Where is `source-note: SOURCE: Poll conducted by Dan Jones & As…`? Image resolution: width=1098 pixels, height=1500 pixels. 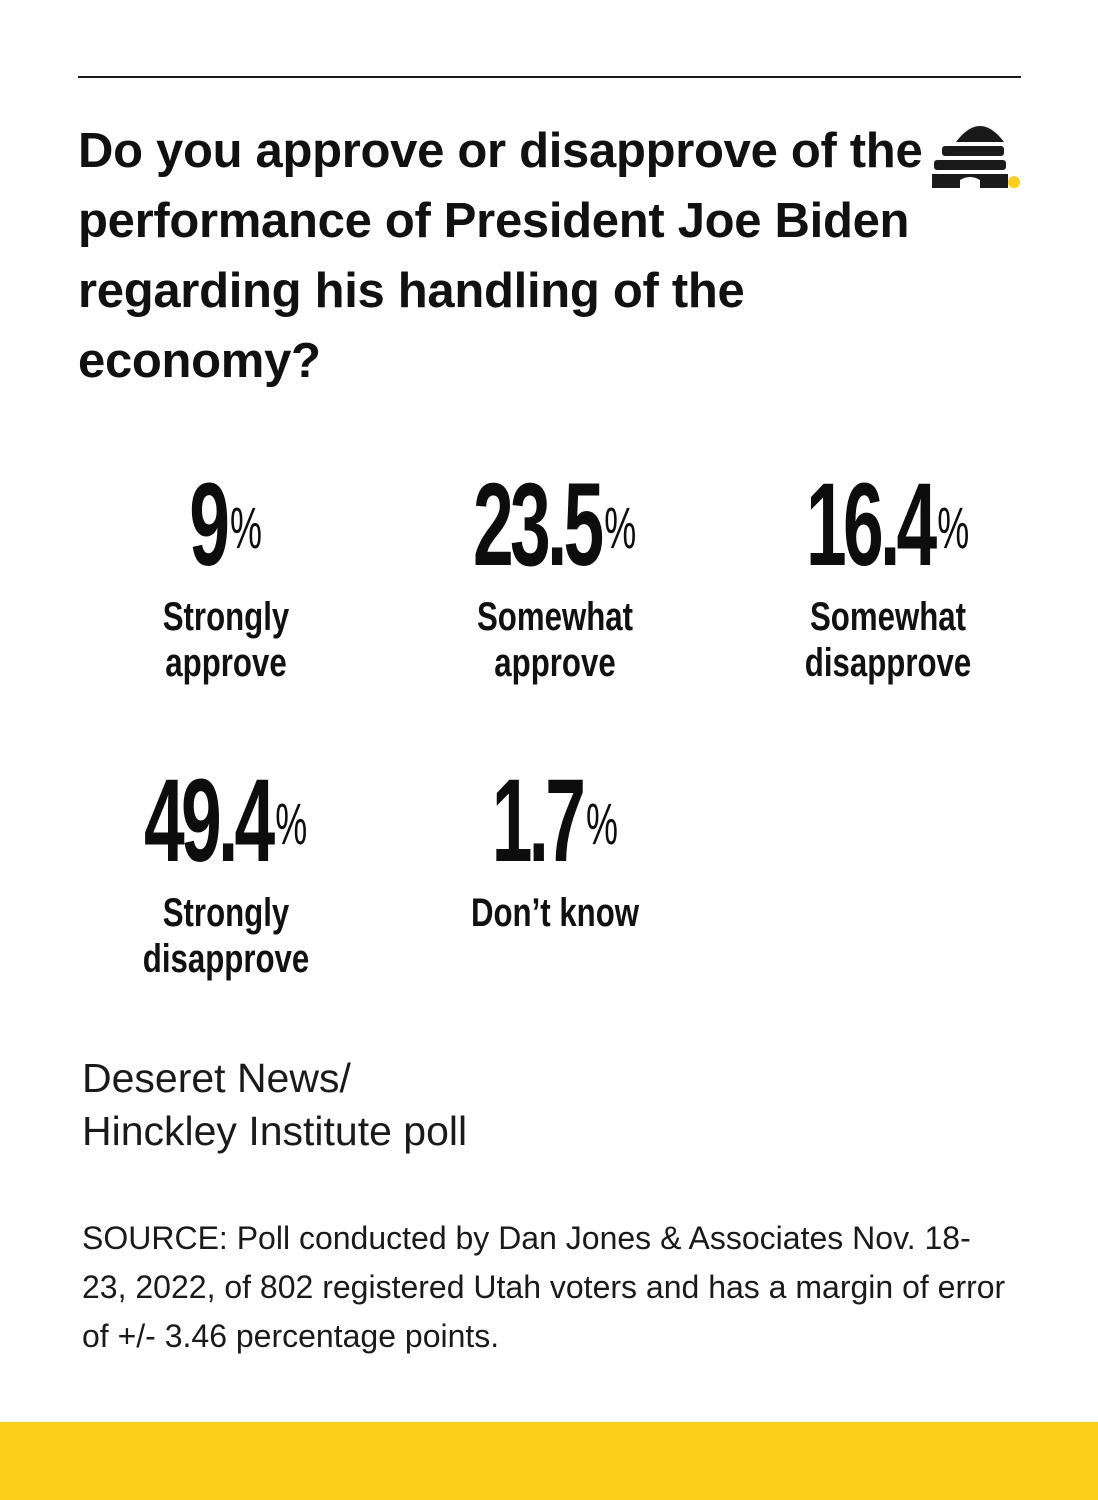 source-note: SOURCE: Poll conducted by Dan Jones & As… is located at coordinates (544, 1287).